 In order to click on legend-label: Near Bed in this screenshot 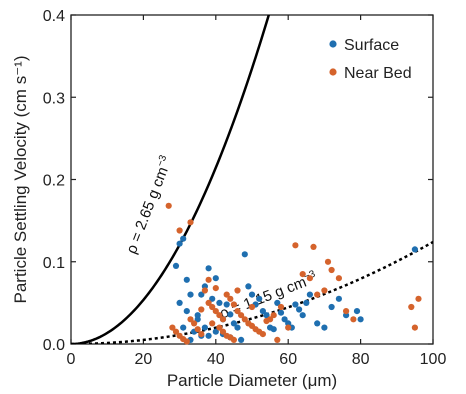, I will do `click(378, 73)`.